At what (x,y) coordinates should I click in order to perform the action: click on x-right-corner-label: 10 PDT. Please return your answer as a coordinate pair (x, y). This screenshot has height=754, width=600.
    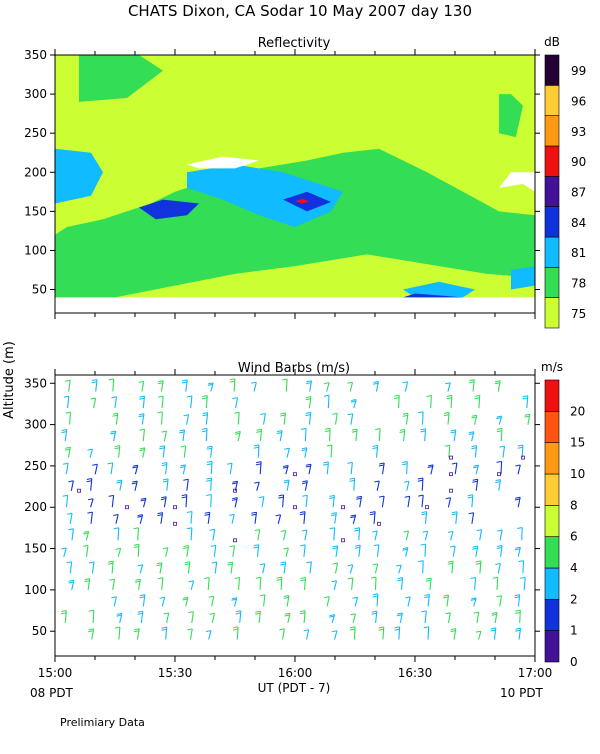
    Looking at the image, I should click on (522, 693).